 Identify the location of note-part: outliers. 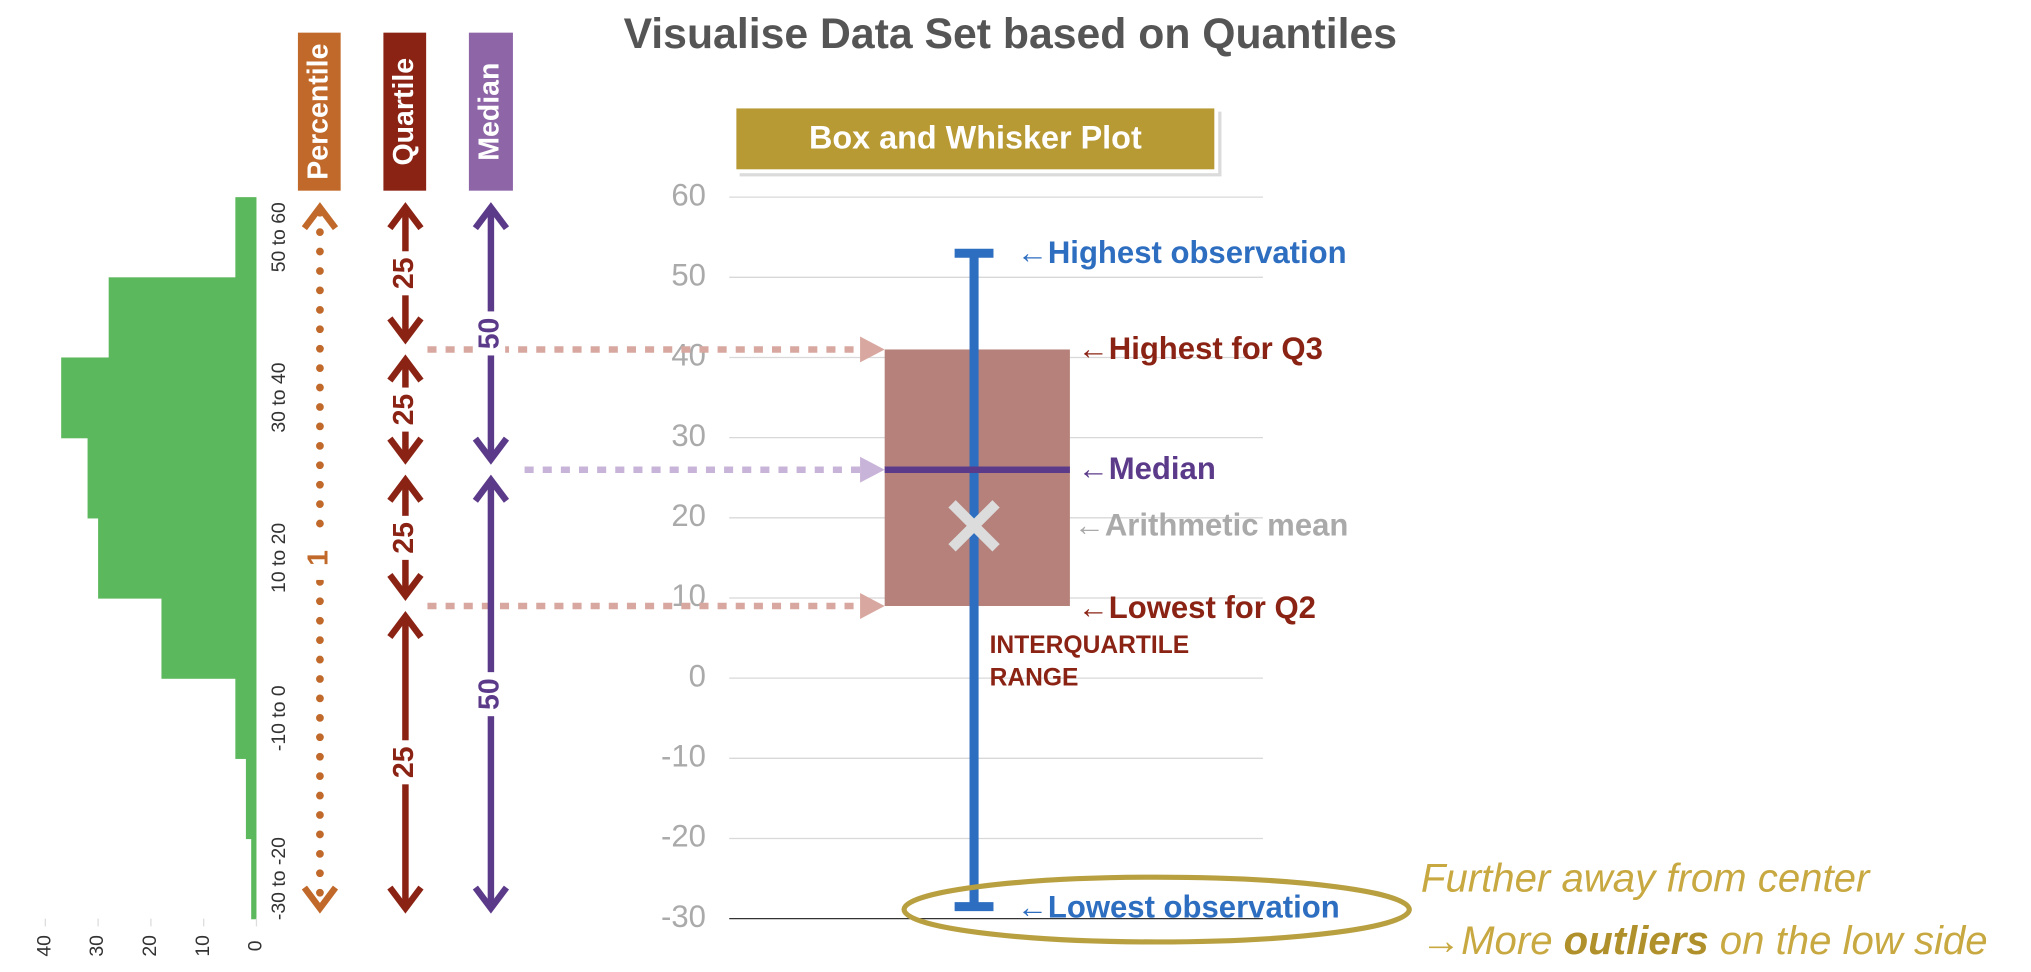
(1636, 940).